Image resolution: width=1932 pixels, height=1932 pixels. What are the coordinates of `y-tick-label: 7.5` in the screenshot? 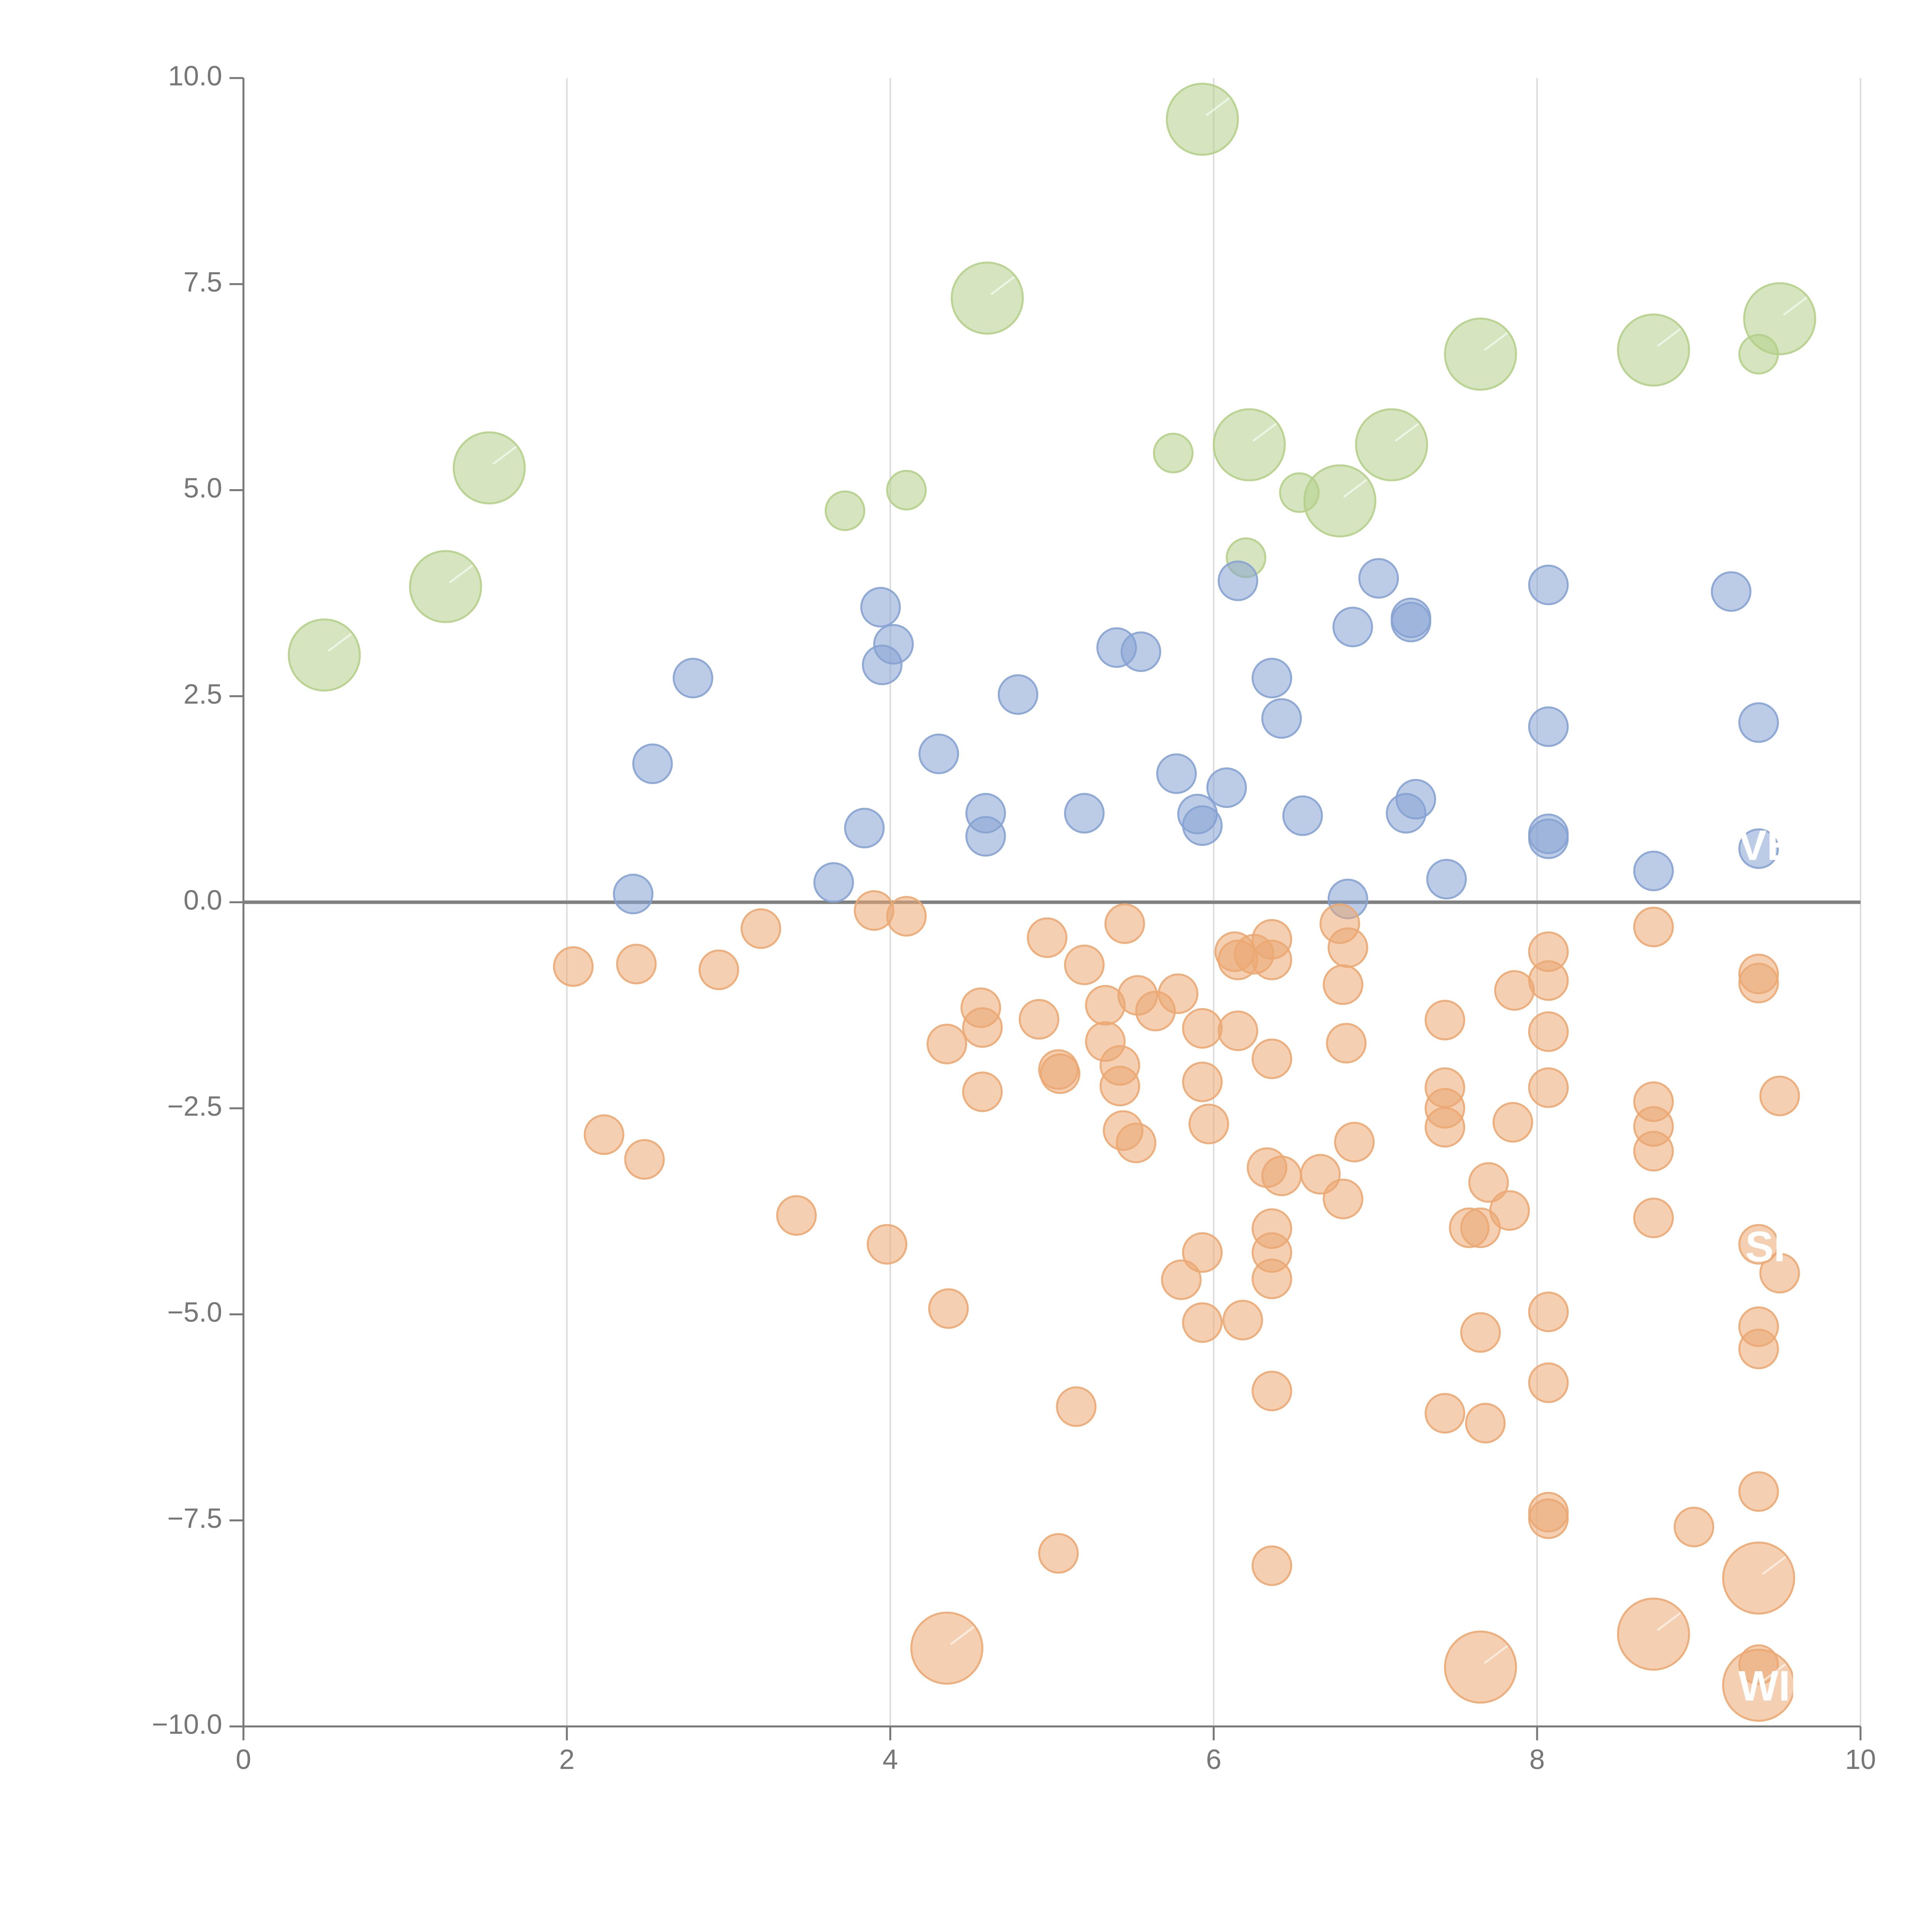 It's located at (203, 282).